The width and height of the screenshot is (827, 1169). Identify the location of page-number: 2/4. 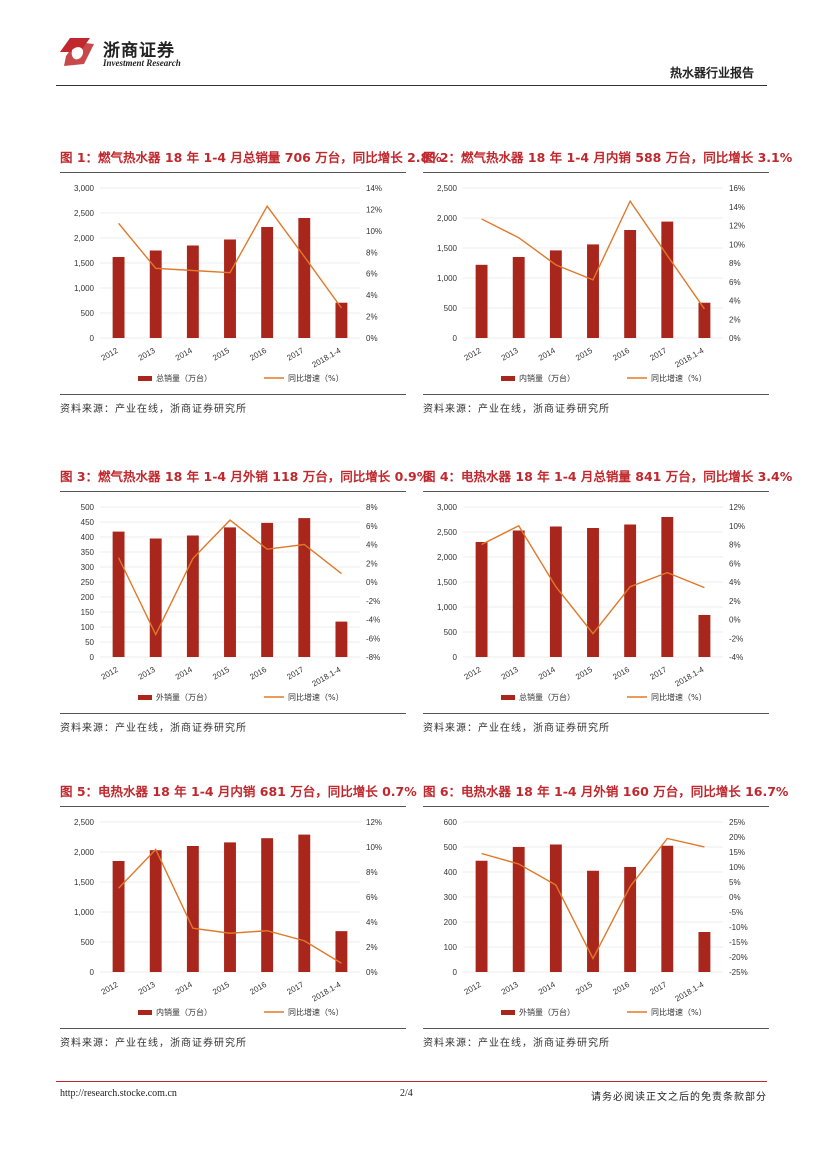
(406, 1093).